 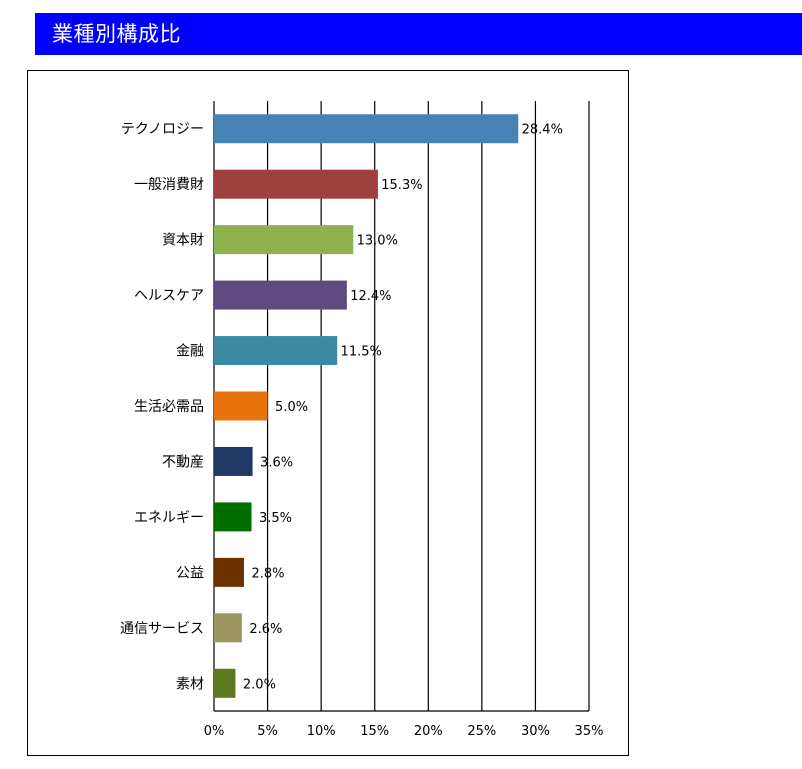 I want to click on category-label: エネルギー, so click(x=169, y=518).